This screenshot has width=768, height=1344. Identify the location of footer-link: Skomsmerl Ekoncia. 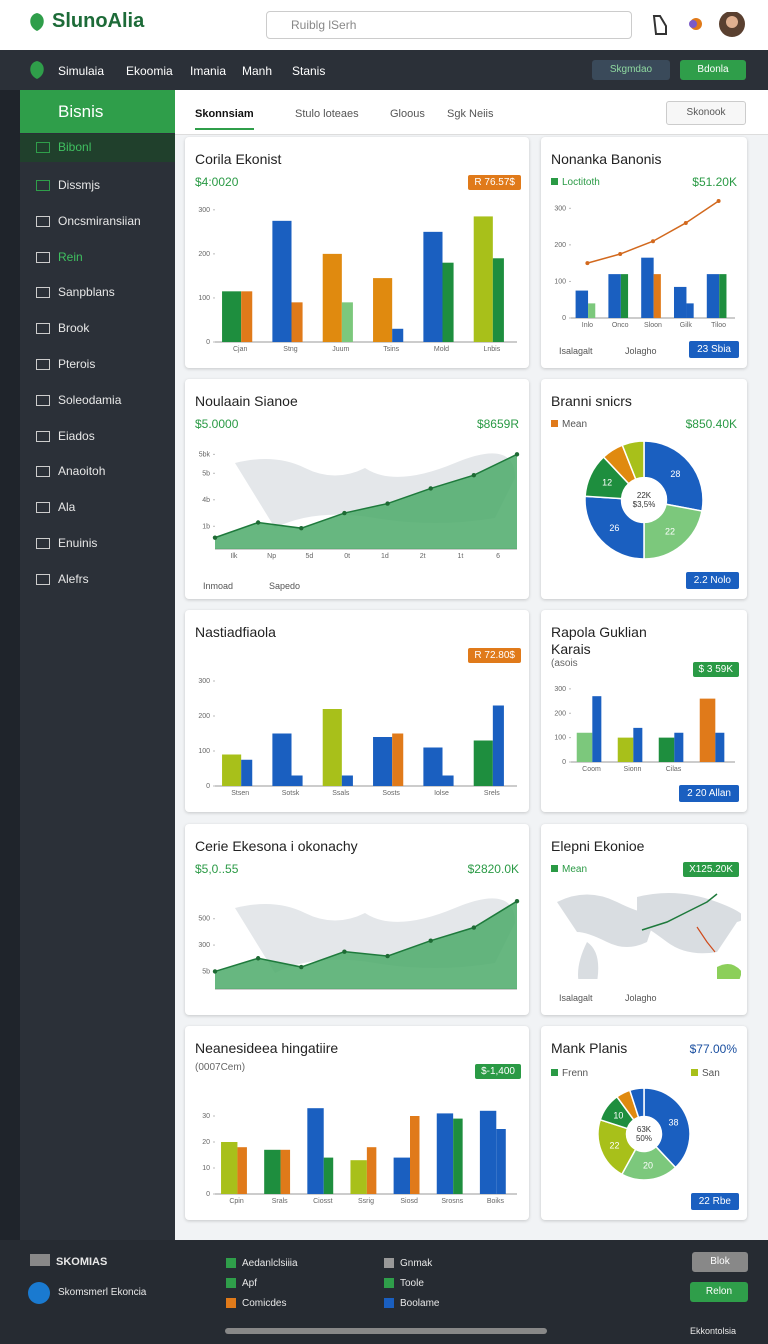
(102, 1292).